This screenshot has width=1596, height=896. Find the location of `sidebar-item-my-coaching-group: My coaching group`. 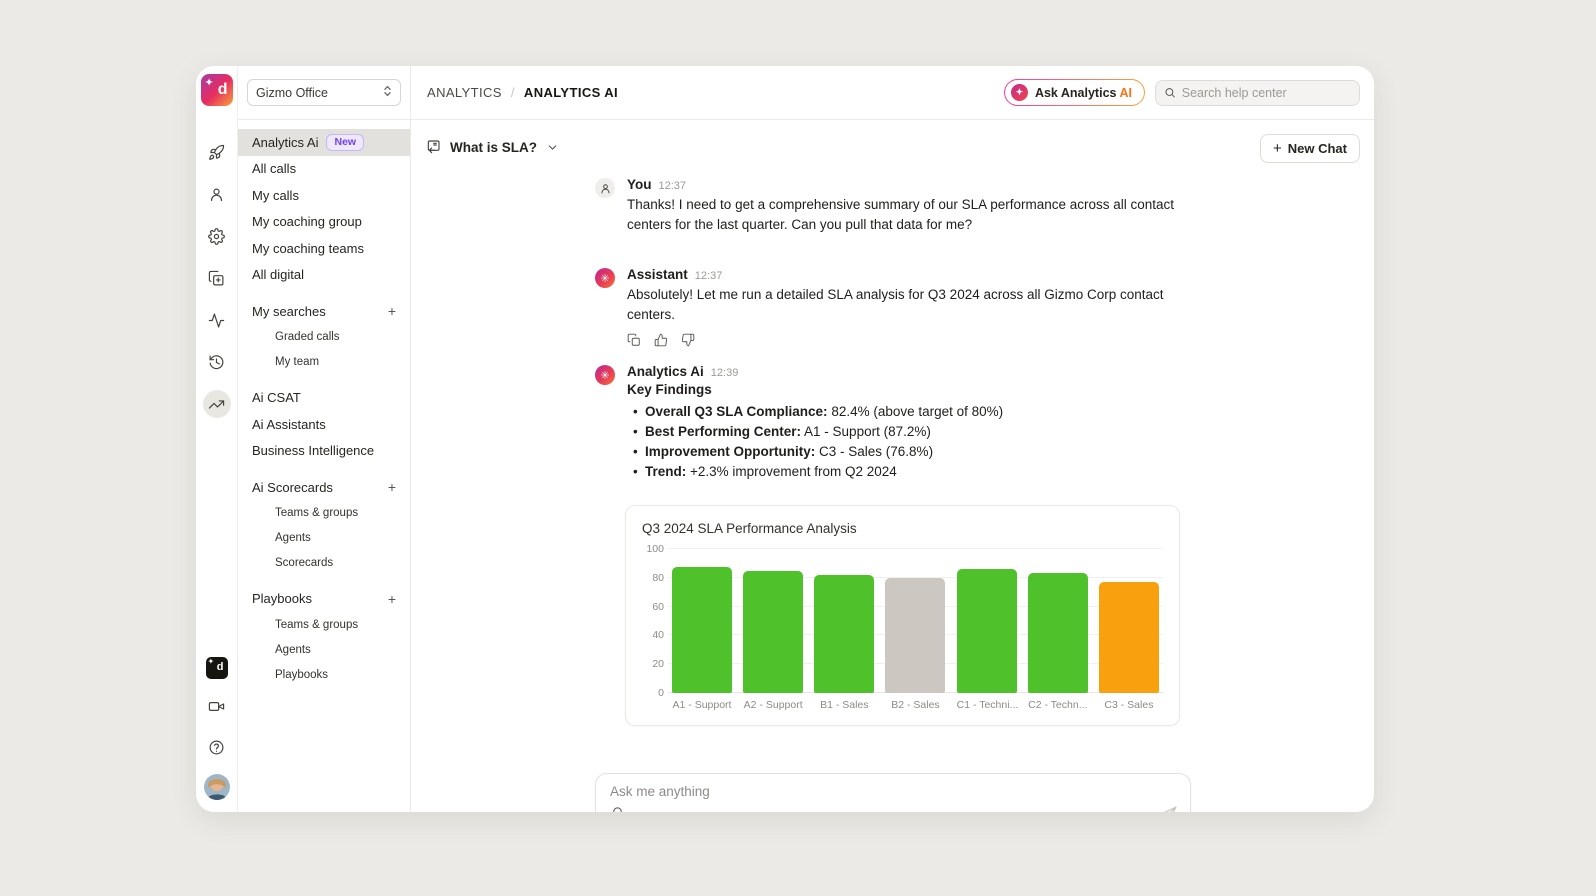

sidebar-item-my-coaching-group: My coaching group is located at coordinates (307, 222).